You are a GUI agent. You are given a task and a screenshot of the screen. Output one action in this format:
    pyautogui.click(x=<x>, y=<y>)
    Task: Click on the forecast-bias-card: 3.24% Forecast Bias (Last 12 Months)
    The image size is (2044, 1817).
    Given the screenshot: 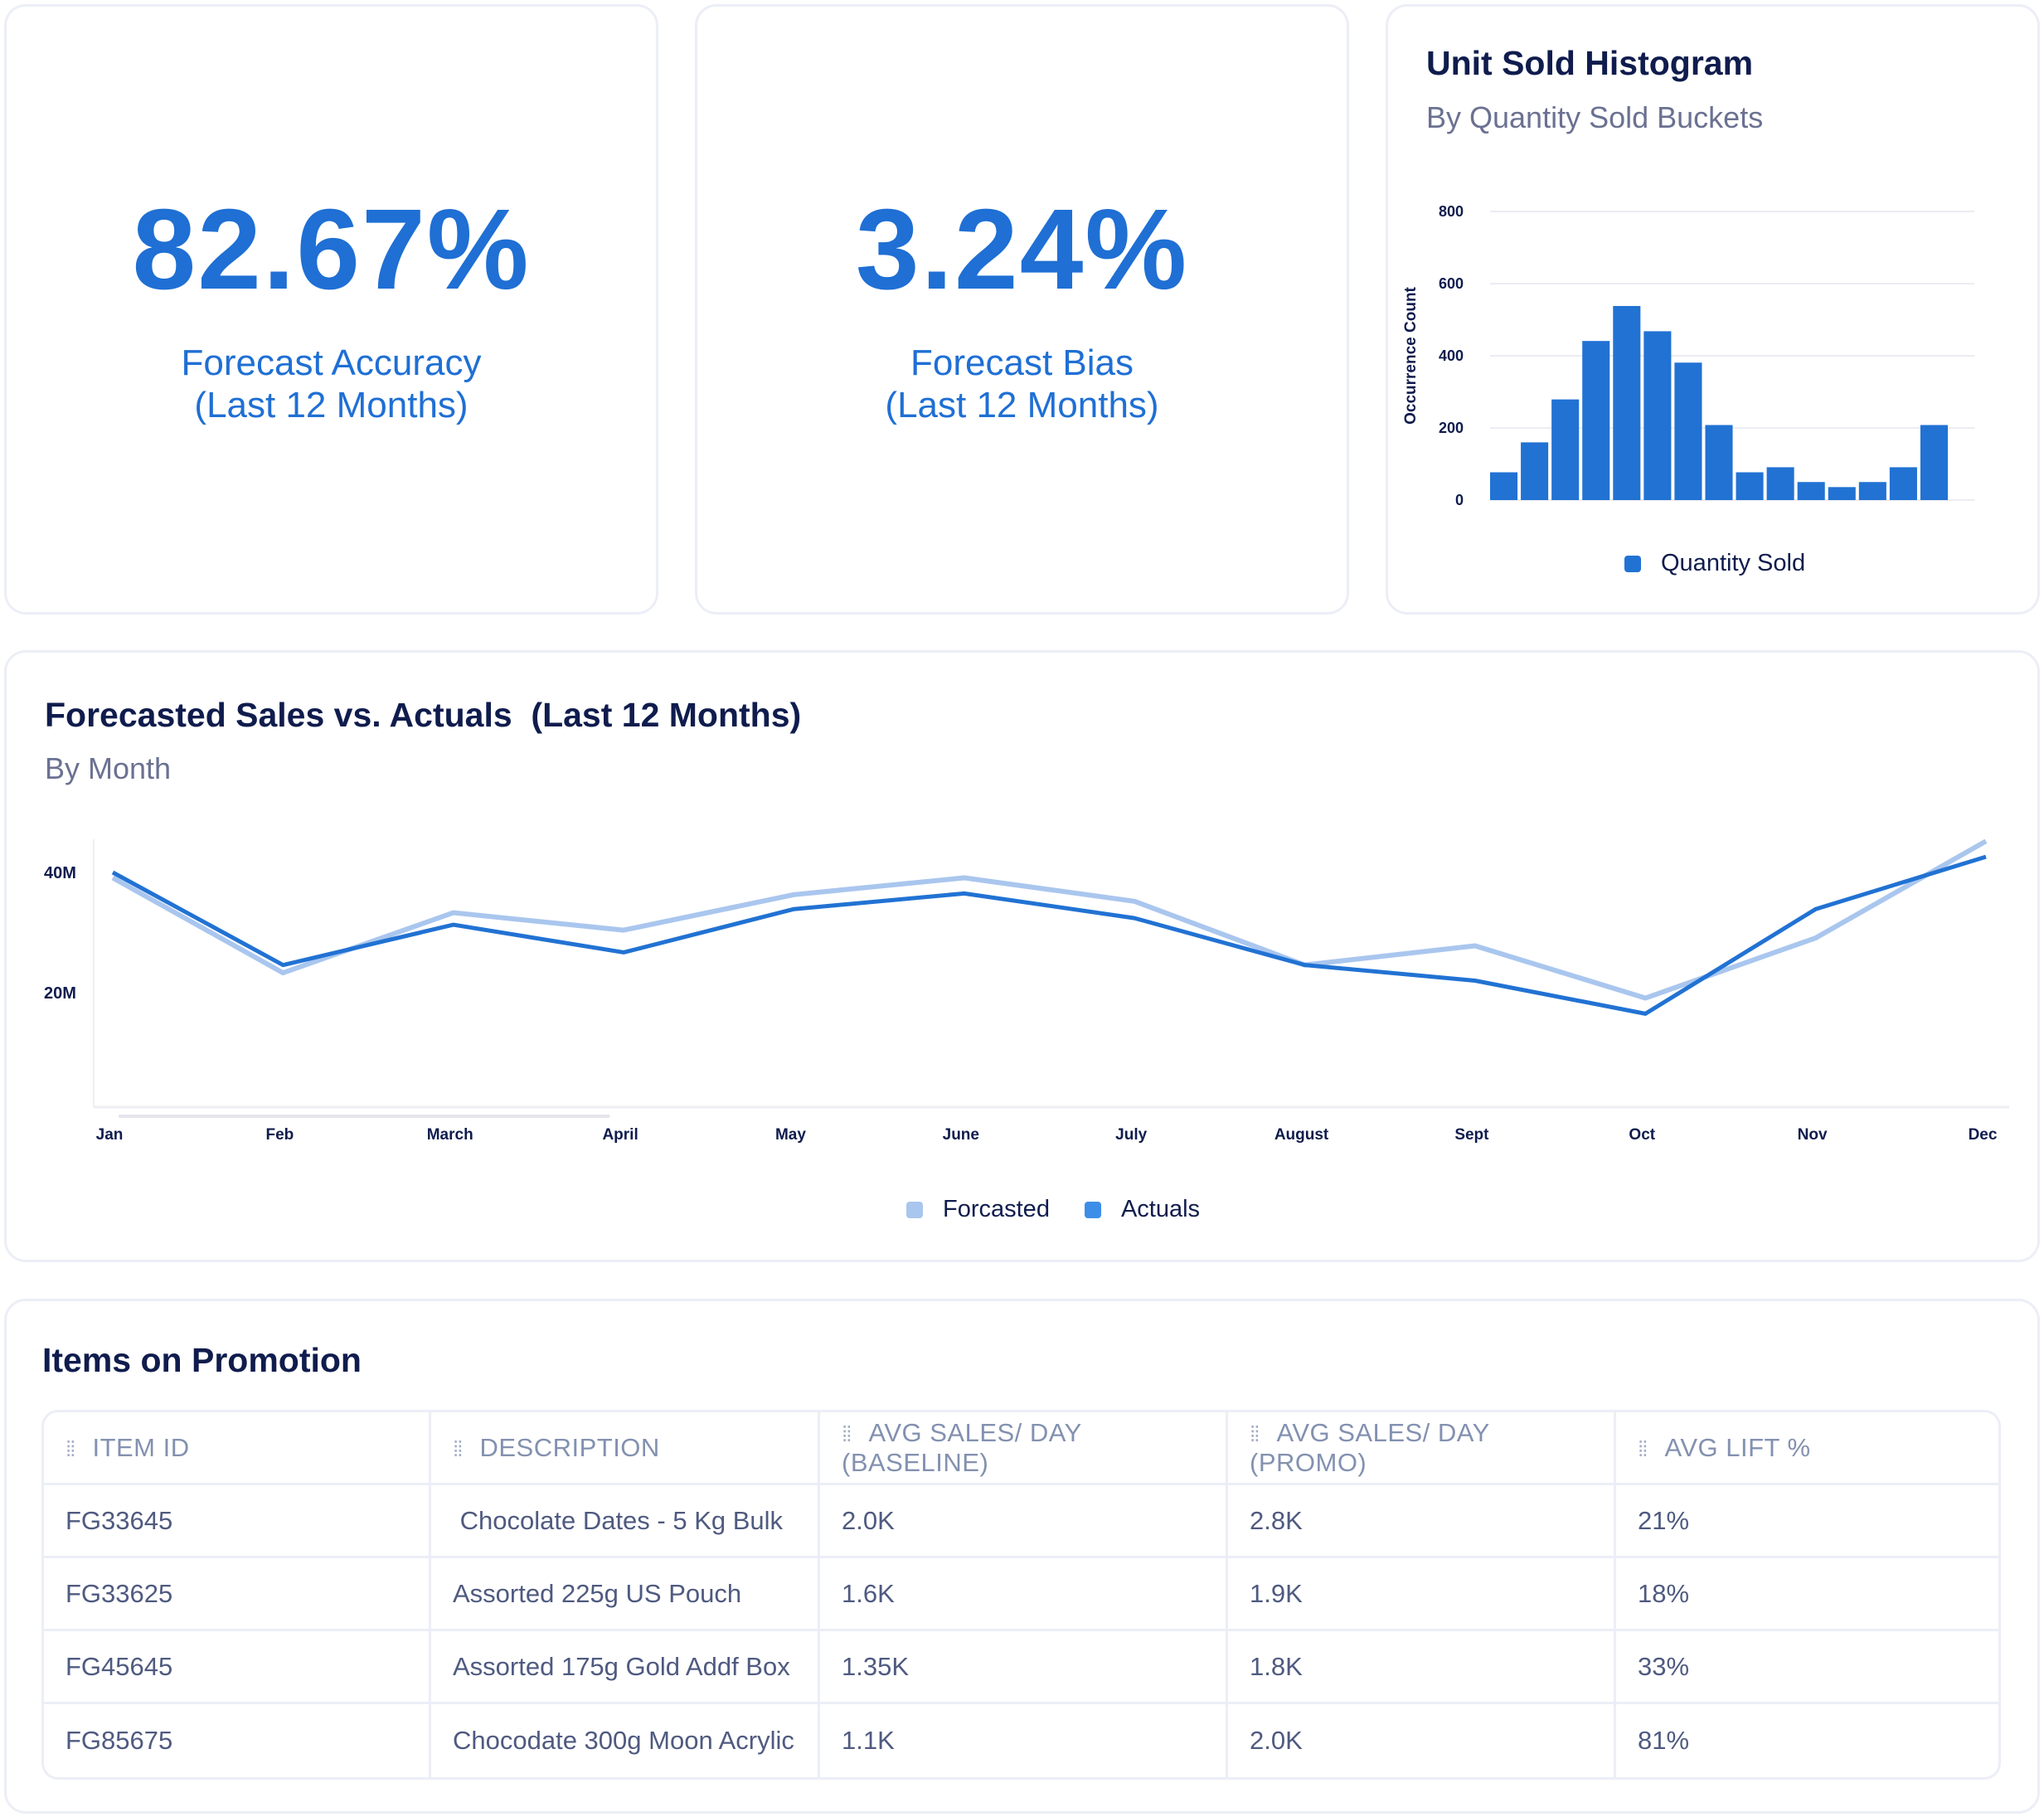 What is the action you would take?
    pyautogui.click(x=1022, y=309)
    